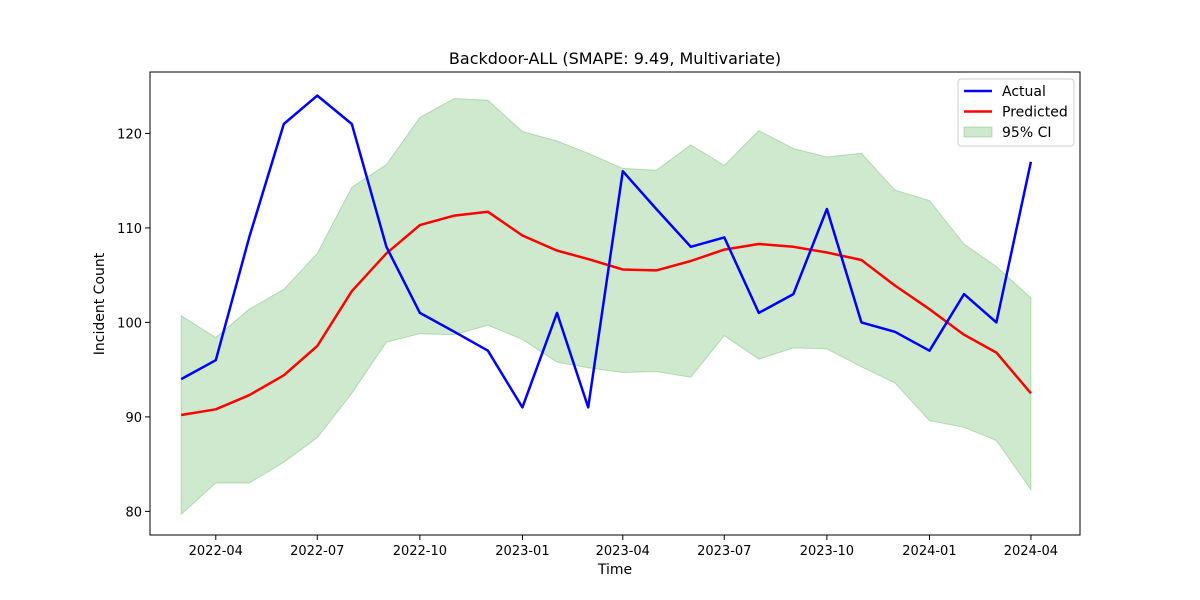 The width and height of the screenshot is (1200, 600). Describe the element at coordinates (623, 551) in the screenshot. I see `x-tick-label: 2023-04` at that location.